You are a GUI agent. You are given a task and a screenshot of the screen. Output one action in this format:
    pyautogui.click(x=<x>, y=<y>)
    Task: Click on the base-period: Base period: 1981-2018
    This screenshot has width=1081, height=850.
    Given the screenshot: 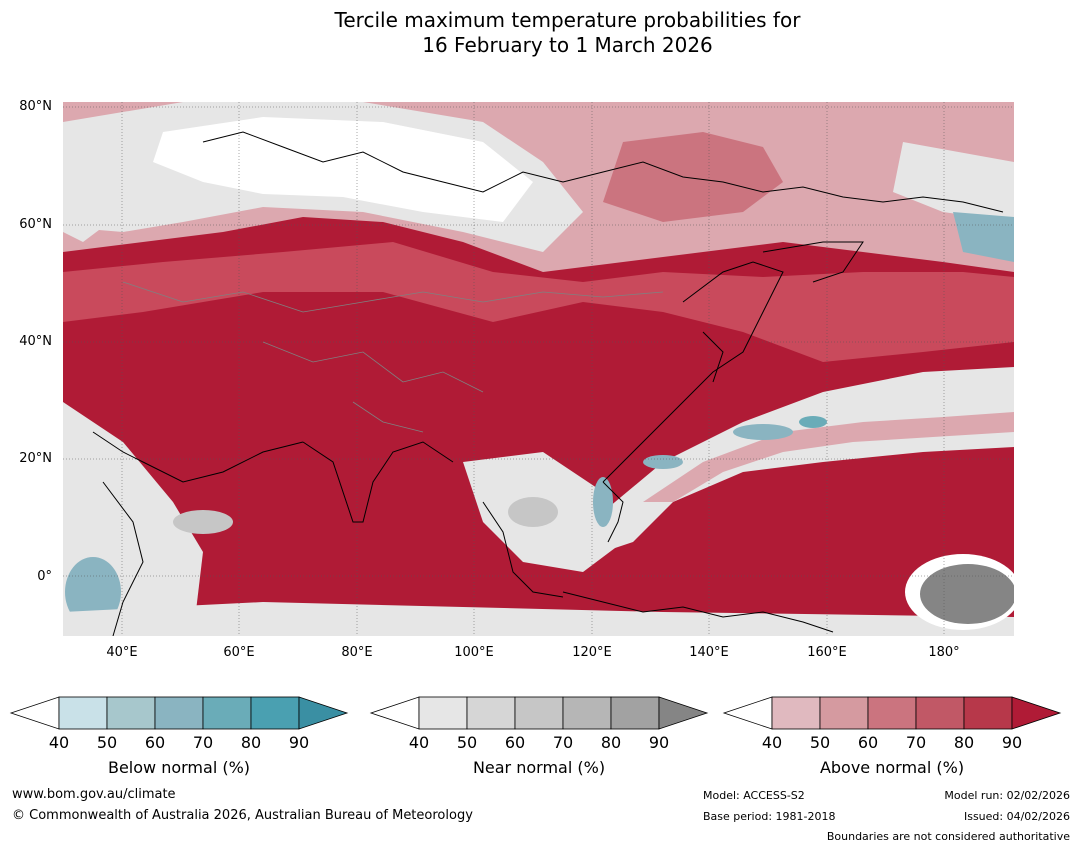 What is the action you would take?
    pyautogui.click(x=769, y=816)
    